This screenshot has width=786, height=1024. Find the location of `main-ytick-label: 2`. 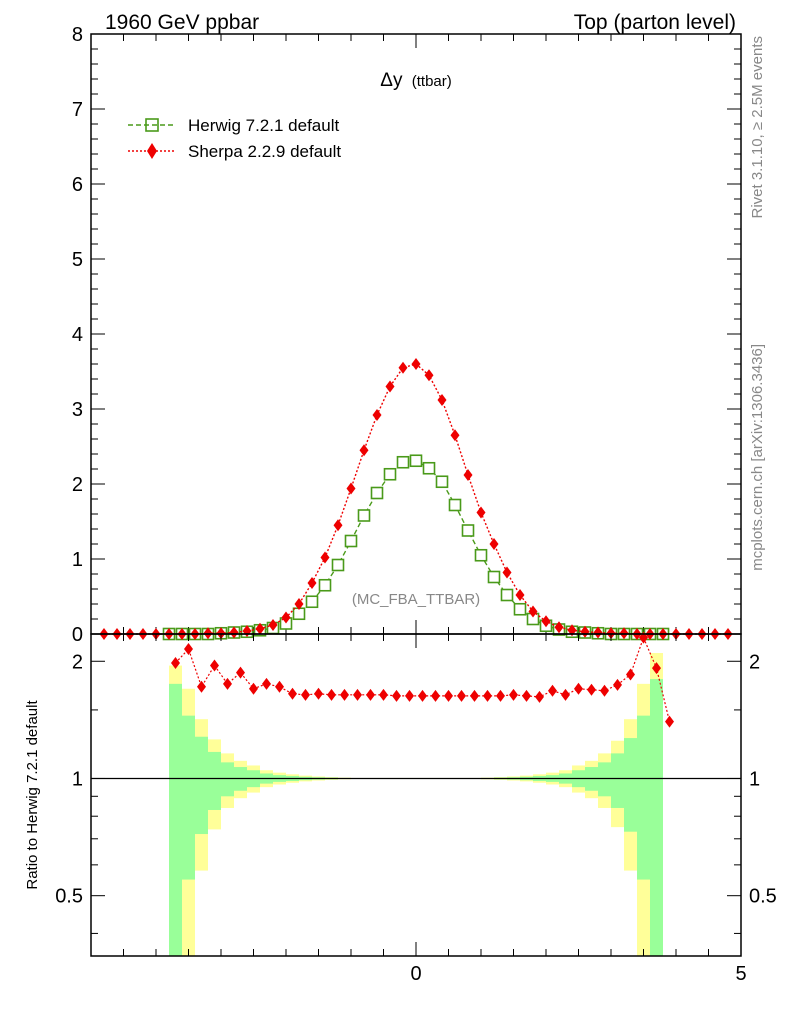

main-ytick-label: 2 is located at coordinates (77, 485).